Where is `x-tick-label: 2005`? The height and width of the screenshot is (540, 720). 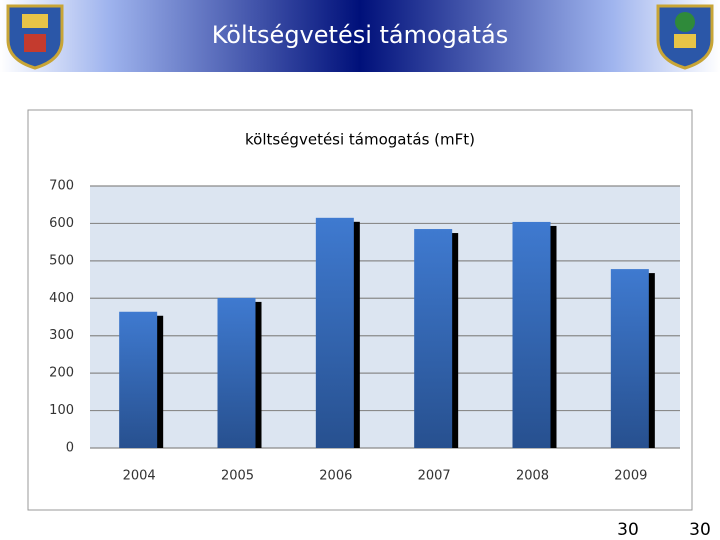 x-tick-label: 2005 is located at coordinates (237, 476).